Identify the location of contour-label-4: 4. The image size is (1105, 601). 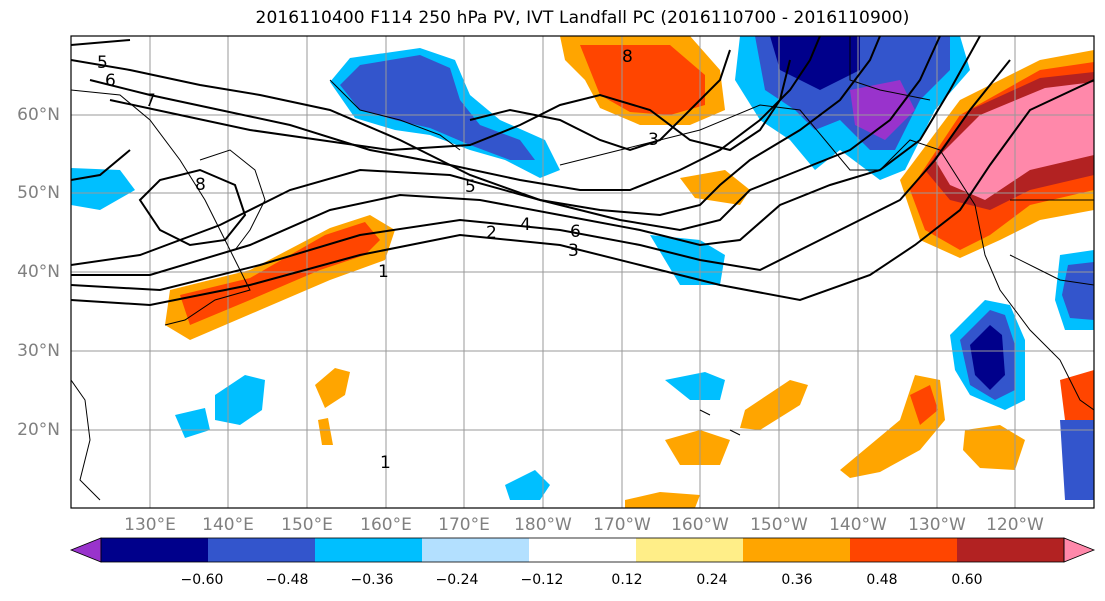
(525, 225).